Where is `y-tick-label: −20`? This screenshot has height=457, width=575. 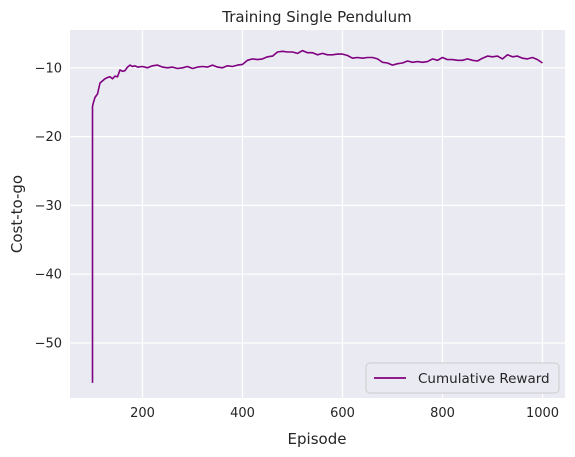
y-tick-label: −20 is located at coordinates (48, 137).